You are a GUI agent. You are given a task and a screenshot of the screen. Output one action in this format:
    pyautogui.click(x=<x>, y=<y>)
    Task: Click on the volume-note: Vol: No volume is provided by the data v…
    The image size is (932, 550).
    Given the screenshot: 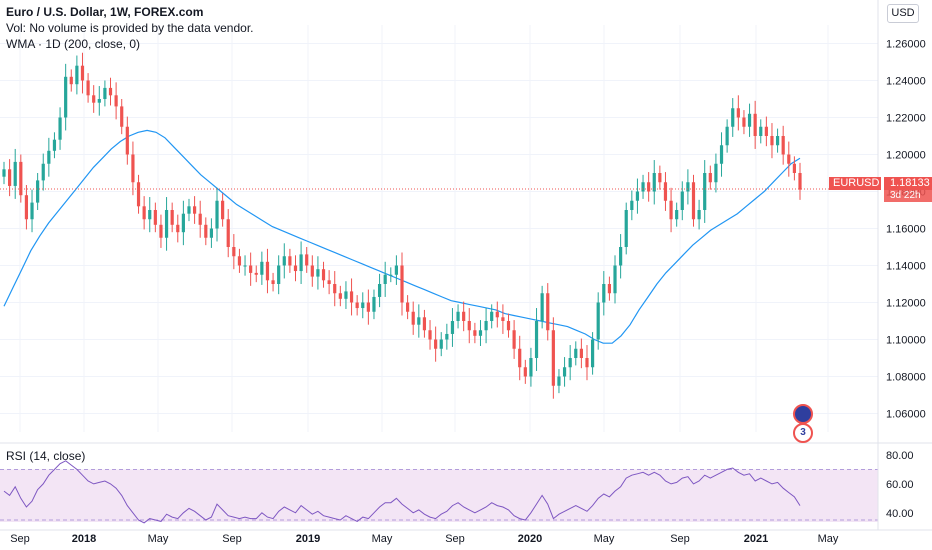 What is the action you would take?
    pyautogui.click(x=130, y=28)
    